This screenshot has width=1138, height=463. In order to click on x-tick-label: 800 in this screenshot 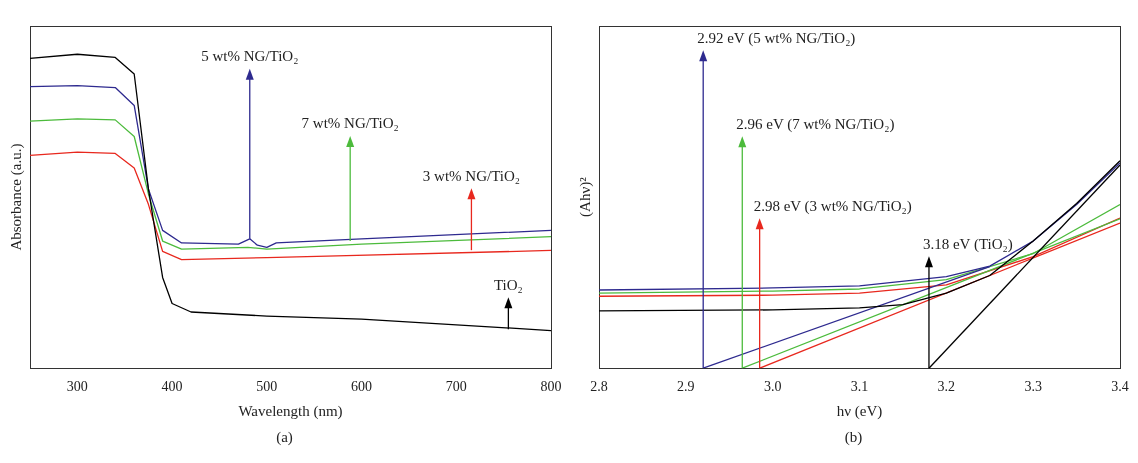, I will do `click(551, 387)`.